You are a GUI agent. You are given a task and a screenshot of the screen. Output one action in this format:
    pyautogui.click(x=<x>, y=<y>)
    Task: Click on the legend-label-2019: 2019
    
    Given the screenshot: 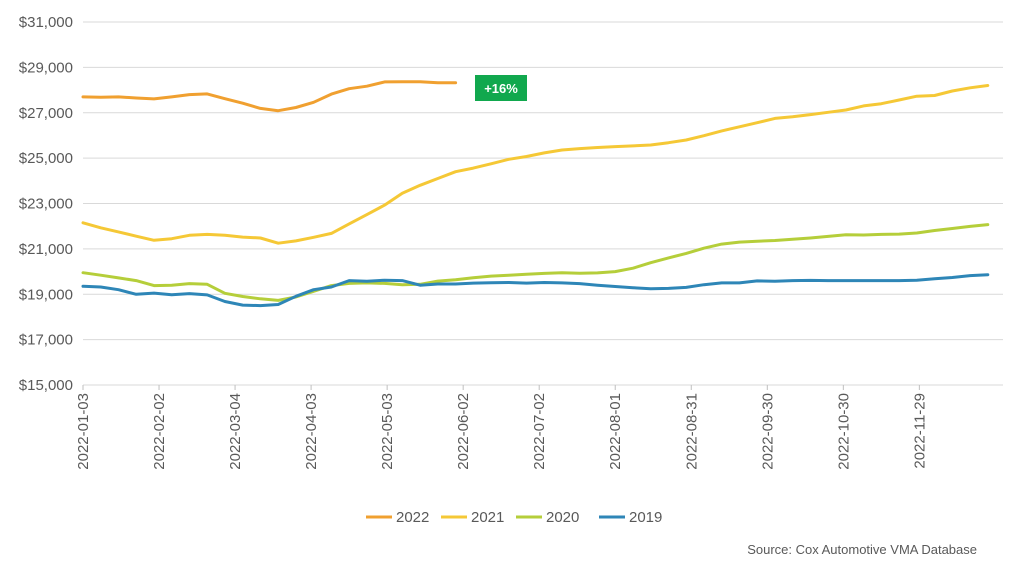 What is the action you would take?
    pyautogui.click(x=645, y=517)
    